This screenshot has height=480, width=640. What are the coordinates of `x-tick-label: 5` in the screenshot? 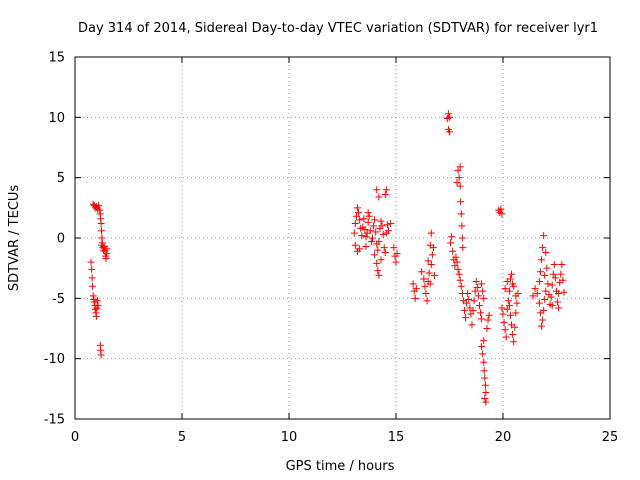 It's located at (182, 437).